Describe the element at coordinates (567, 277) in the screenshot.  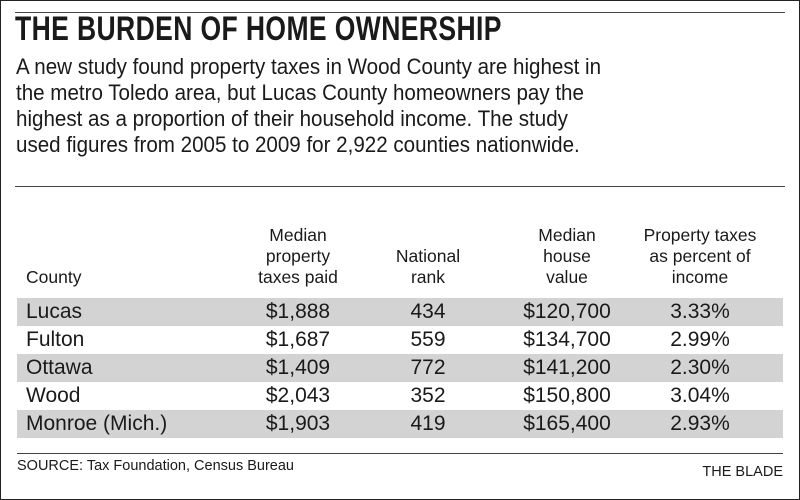
I see `header-line: value` at that location.